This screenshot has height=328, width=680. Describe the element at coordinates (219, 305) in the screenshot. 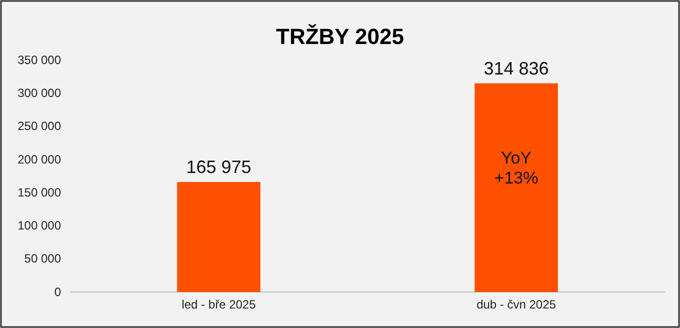

I see `x-tick-label: led - bře 2025` at that location.